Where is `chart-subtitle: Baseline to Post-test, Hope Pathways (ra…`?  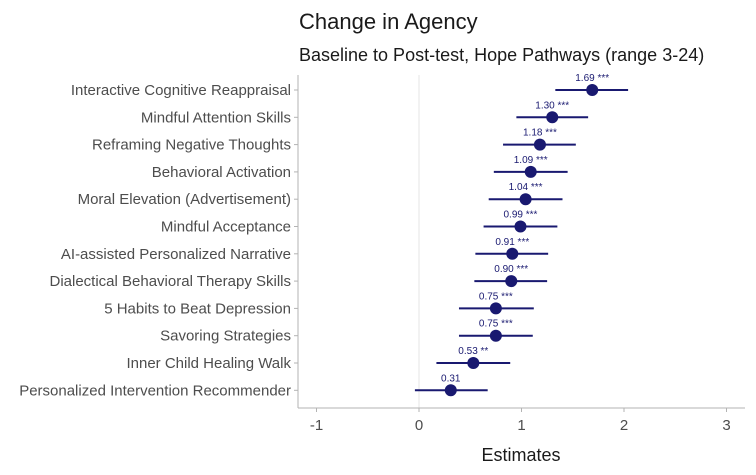
chart-subtitle: Baseline to Post-test, Hope Pathways (ra… is located at coordinates (501, 55).